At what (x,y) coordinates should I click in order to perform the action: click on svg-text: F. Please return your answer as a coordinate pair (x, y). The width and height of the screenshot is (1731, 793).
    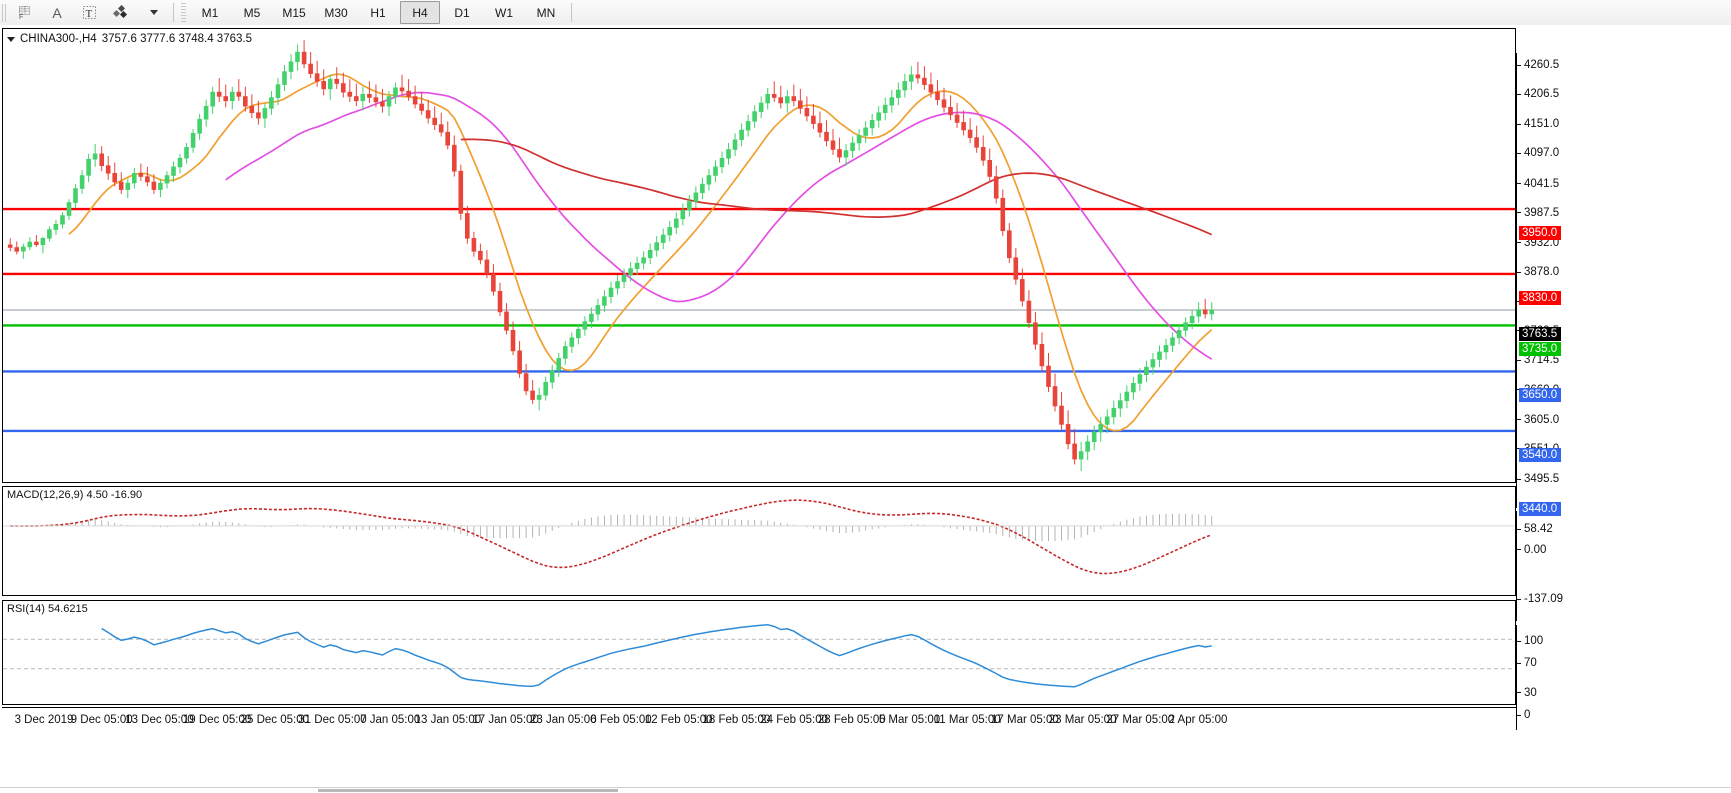
    Looking at the image, I should click on (21, 17).